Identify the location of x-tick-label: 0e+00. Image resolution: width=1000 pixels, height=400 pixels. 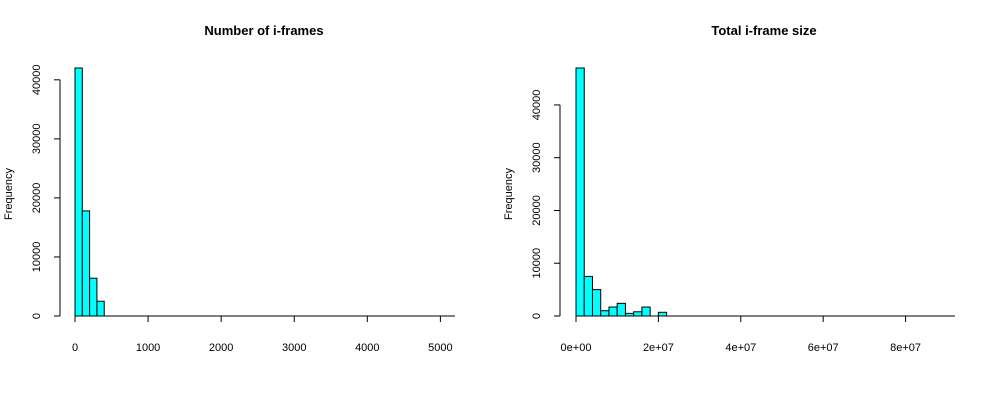
(576, 348).